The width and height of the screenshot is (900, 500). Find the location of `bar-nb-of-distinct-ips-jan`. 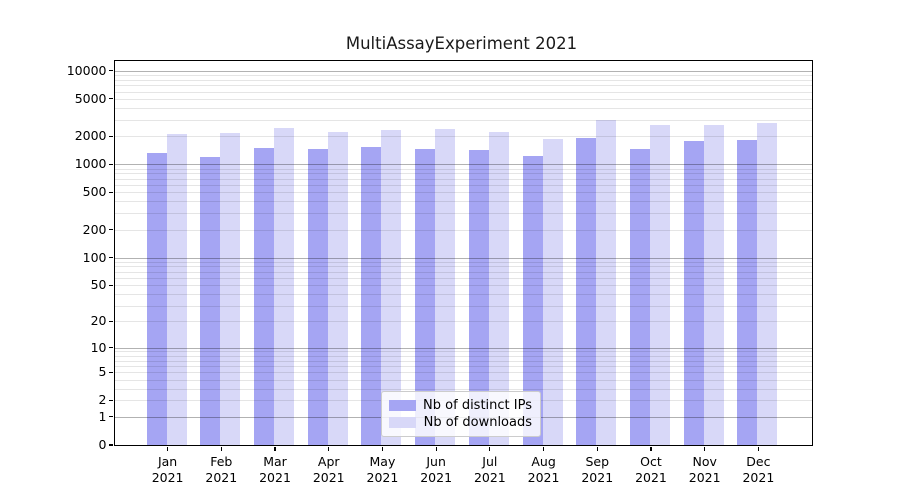

bar-nb-of-distinct-ips-jan is located at coordinates (156, 299).